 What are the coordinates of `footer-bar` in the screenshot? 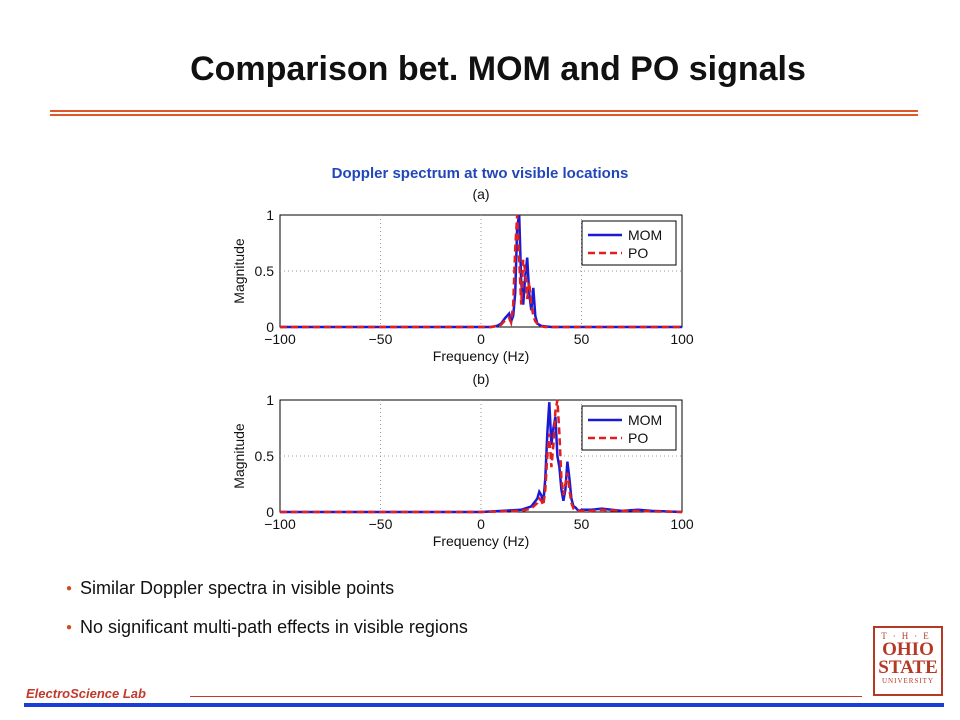 It's located at (484, 705).